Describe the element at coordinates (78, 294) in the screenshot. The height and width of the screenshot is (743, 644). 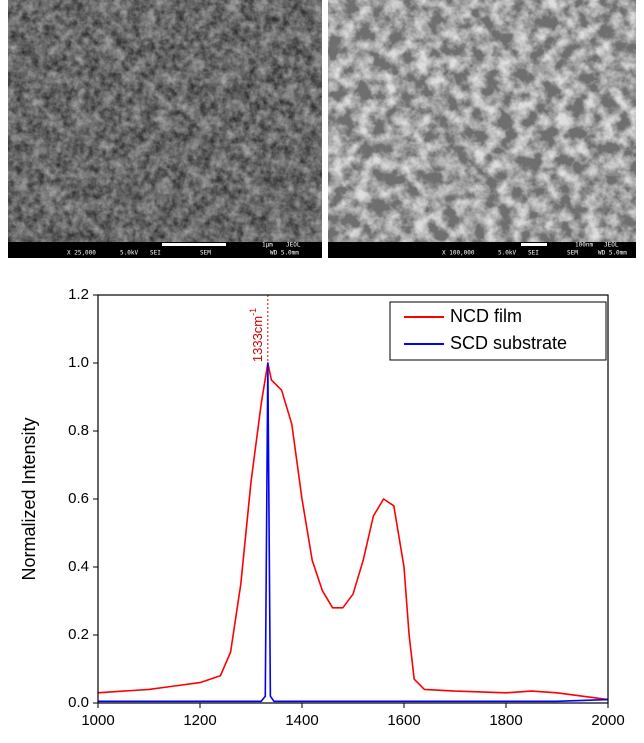
I see `y-tick-label: 1.2` at that location.